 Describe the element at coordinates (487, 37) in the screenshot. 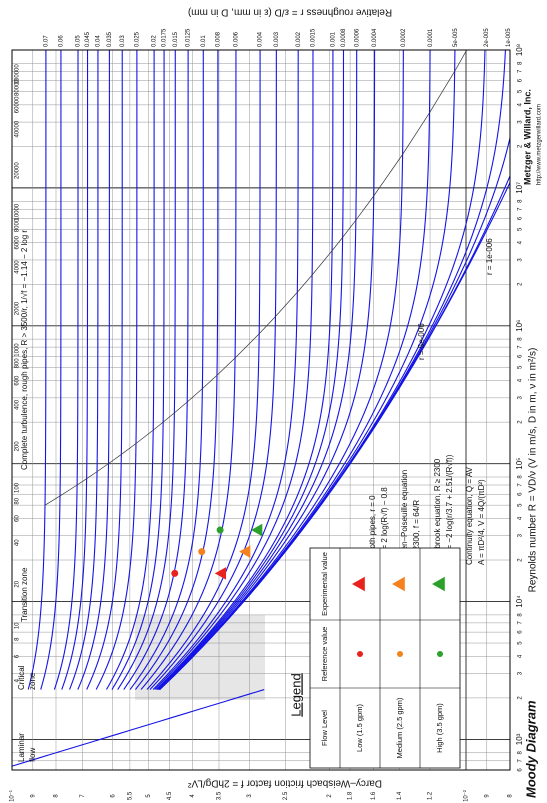

I see `roughness-label: 2e-005` at that location.